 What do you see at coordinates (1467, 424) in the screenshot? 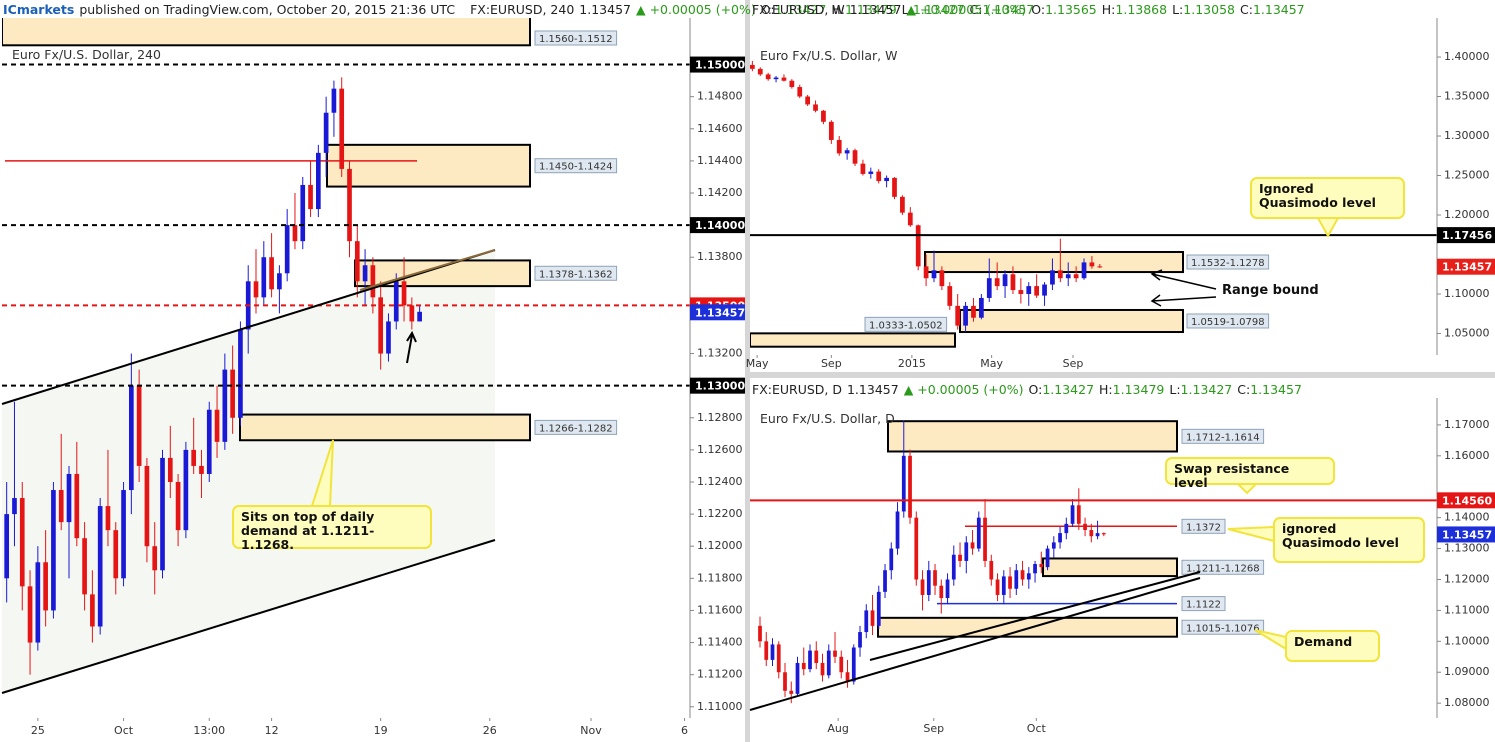
I see `y-tick-label: 1.17000` at bounding box center [1467, 424].